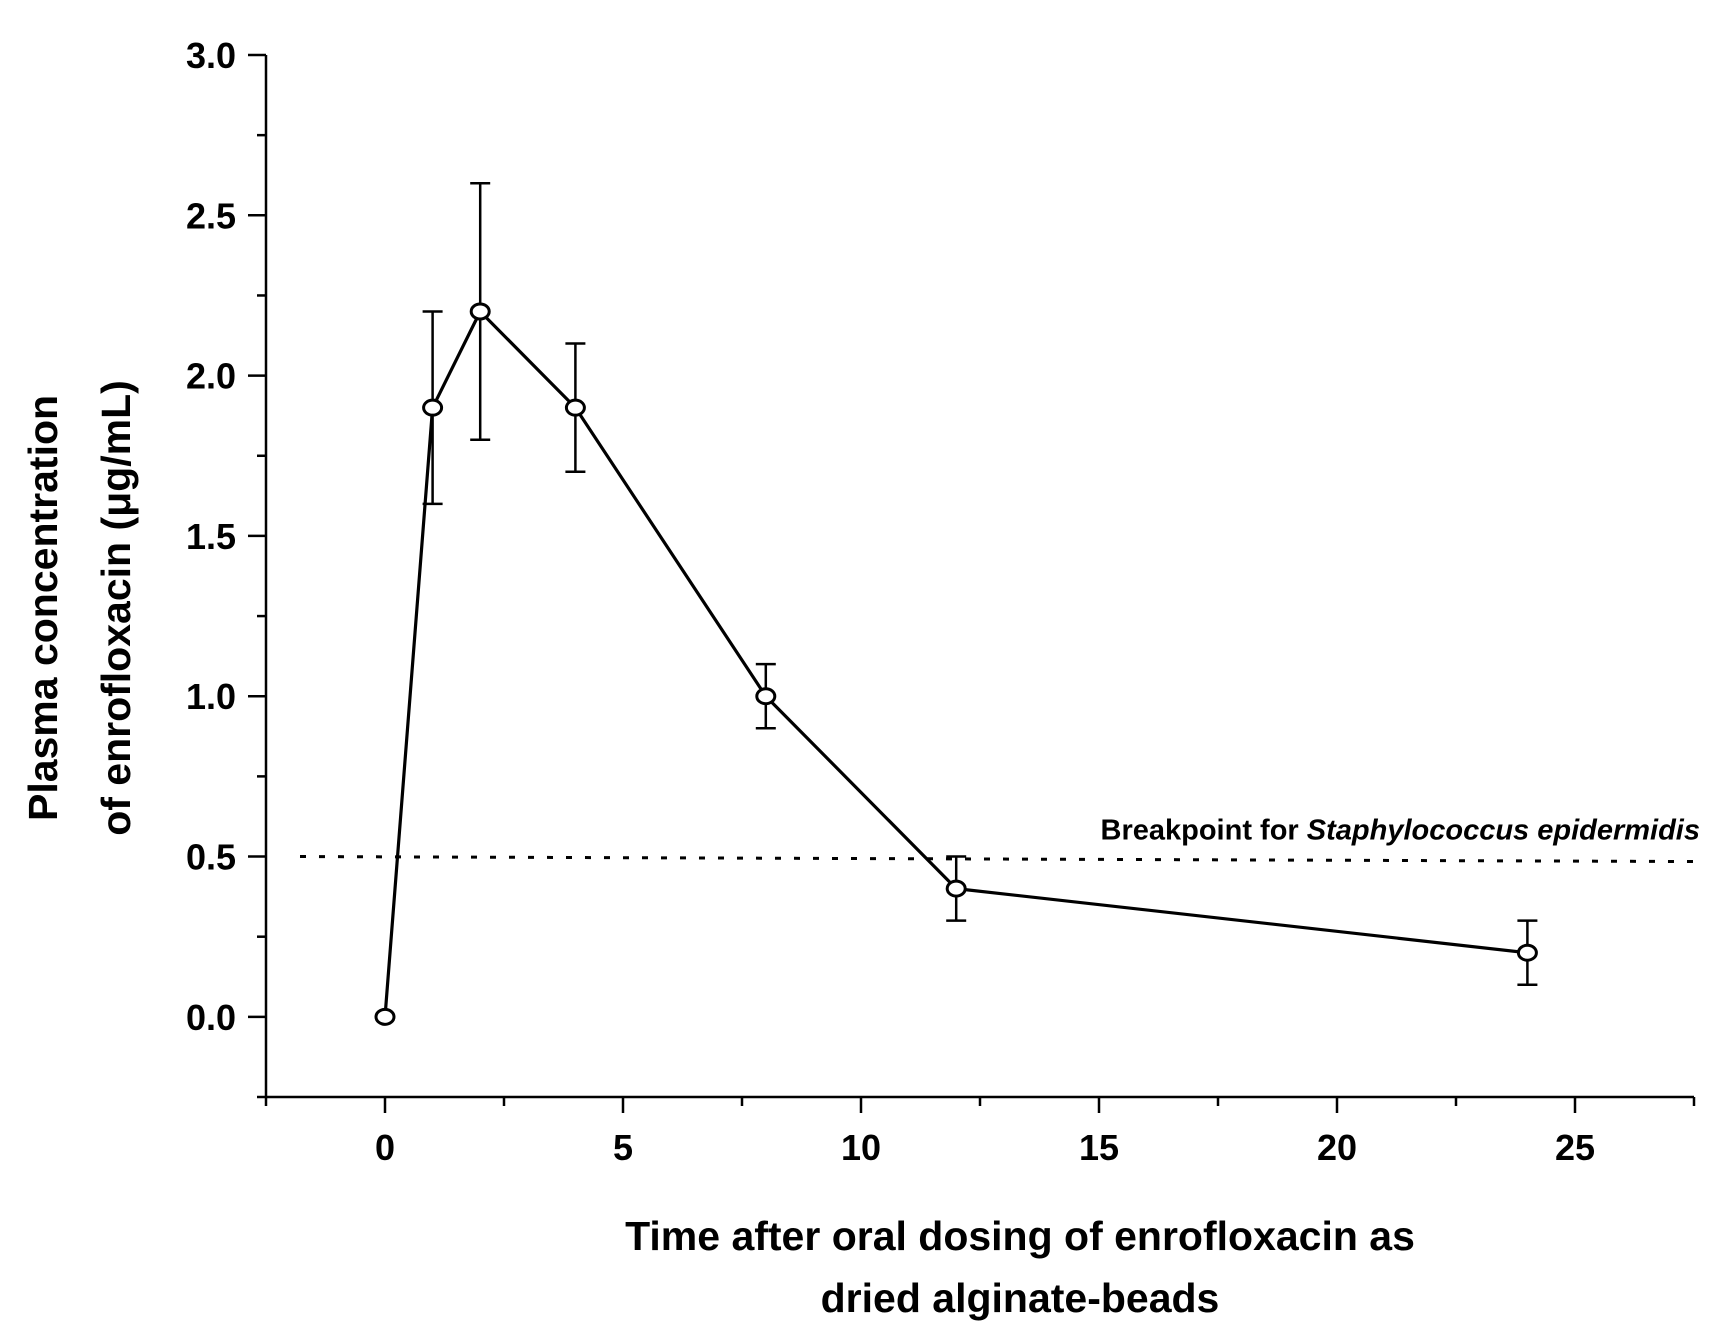 This screenshot has width=1714, height=1327. I want to click on x-tick-label: 5, so click(623, 1147).